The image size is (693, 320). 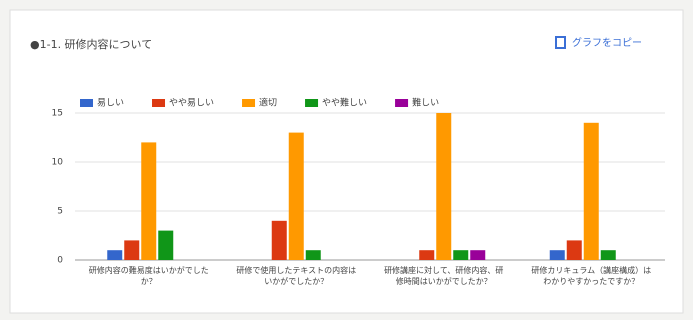 I want to click on y-tick-label: 5, so click(x=60, y=212).